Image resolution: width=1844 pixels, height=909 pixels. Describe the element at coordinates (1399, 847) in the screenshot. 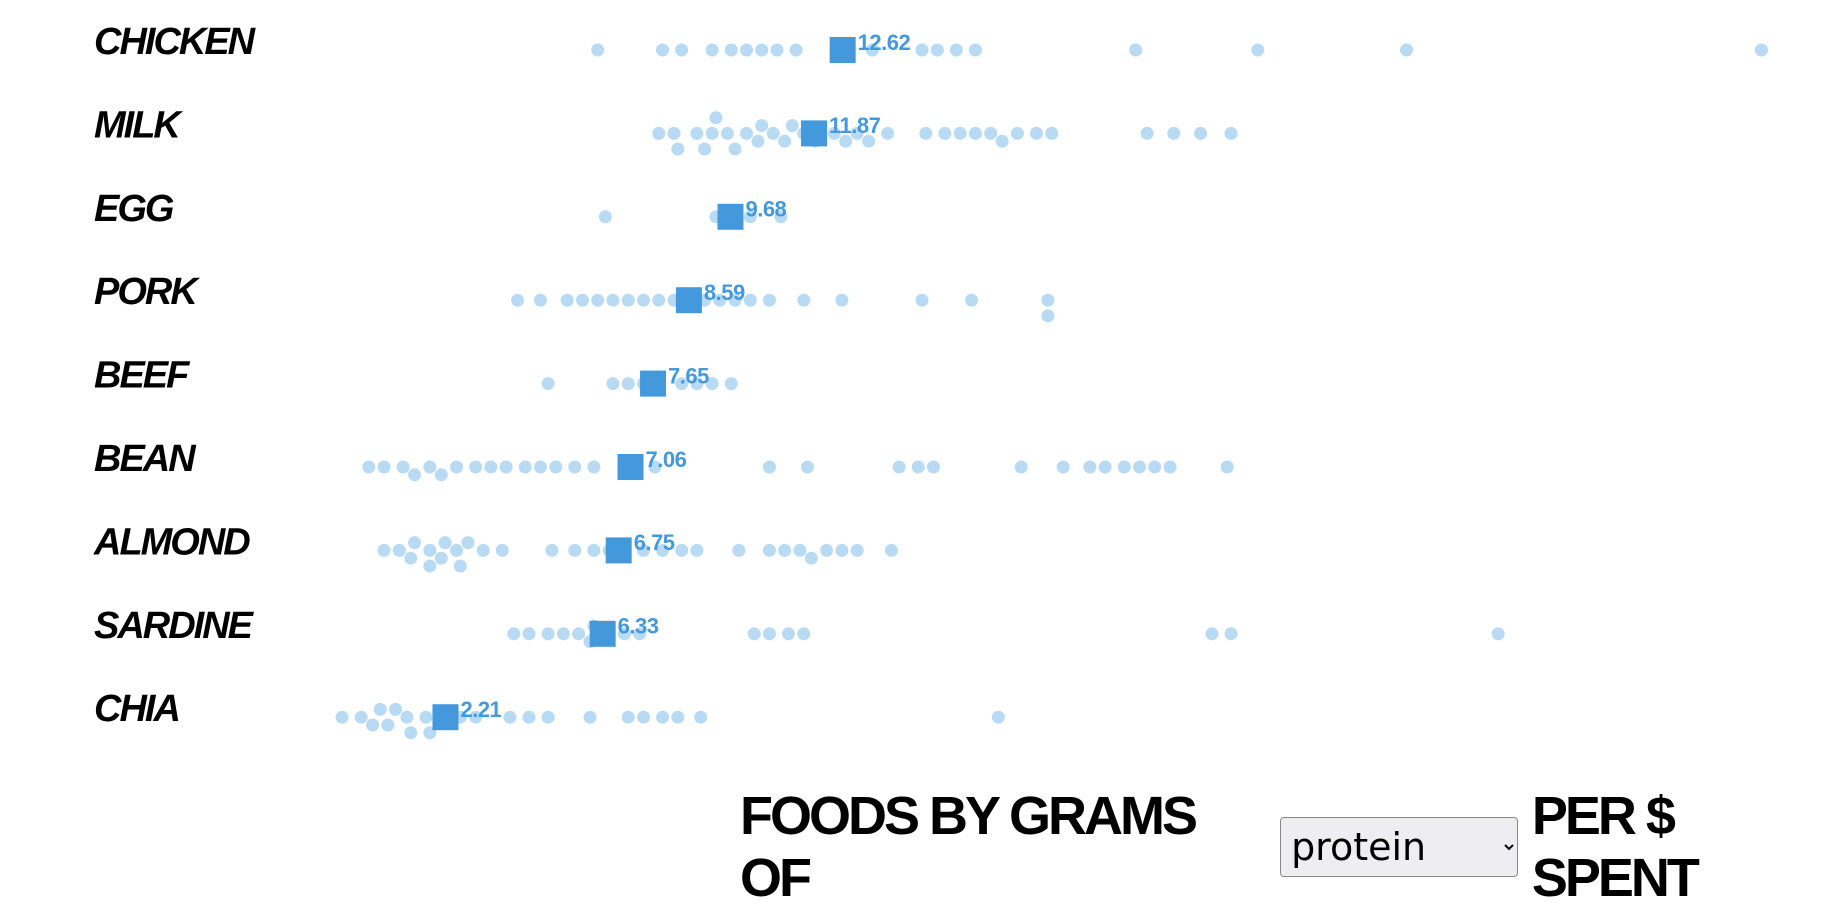

I see `nutrient-select: protein` at that location.